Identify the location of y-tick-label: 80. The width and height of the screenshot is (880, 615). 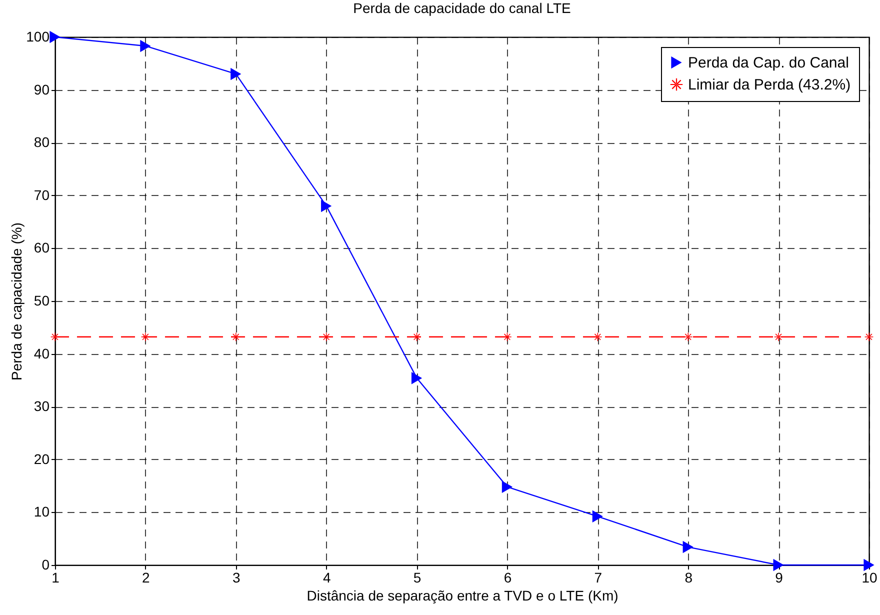
(42, 142).